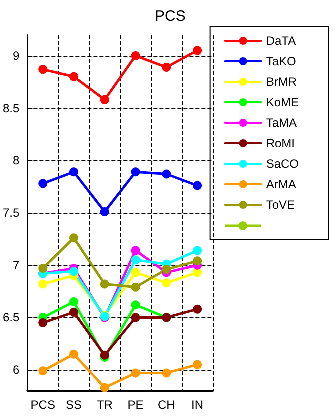 Image resolution: width=335 pixels, height=416 pixels. I want to click on y-tick-label: 6, so click(16, 370).